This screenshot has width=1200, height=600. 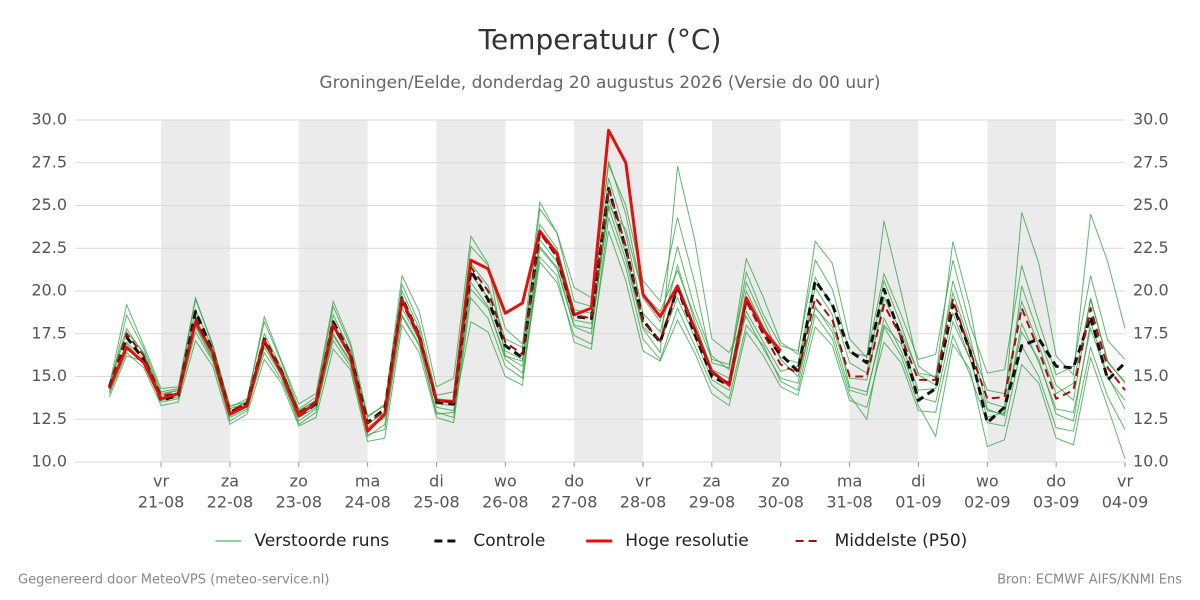 I want to click on x-tick-date: 22-08, so click(x=230, y=502).